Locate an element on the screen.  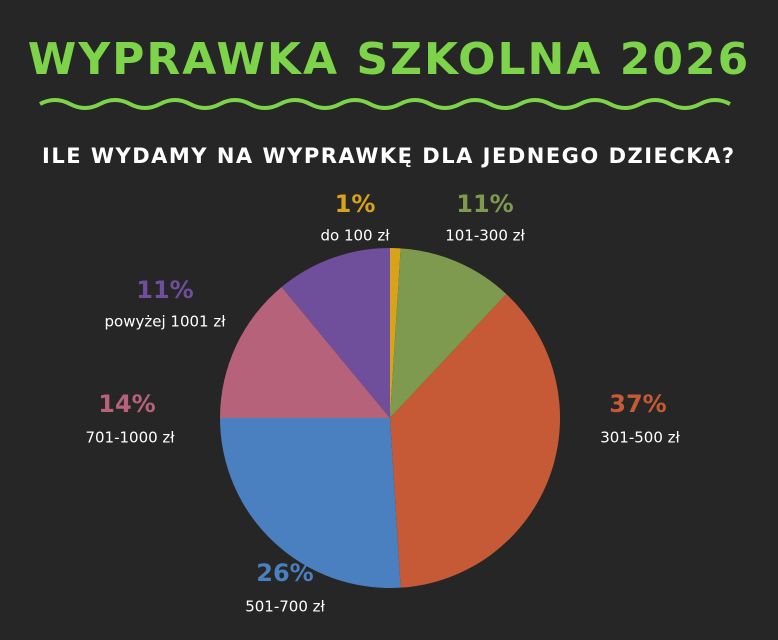
category-label: powyżej 1001 zł is located at coordinates (166, 322).